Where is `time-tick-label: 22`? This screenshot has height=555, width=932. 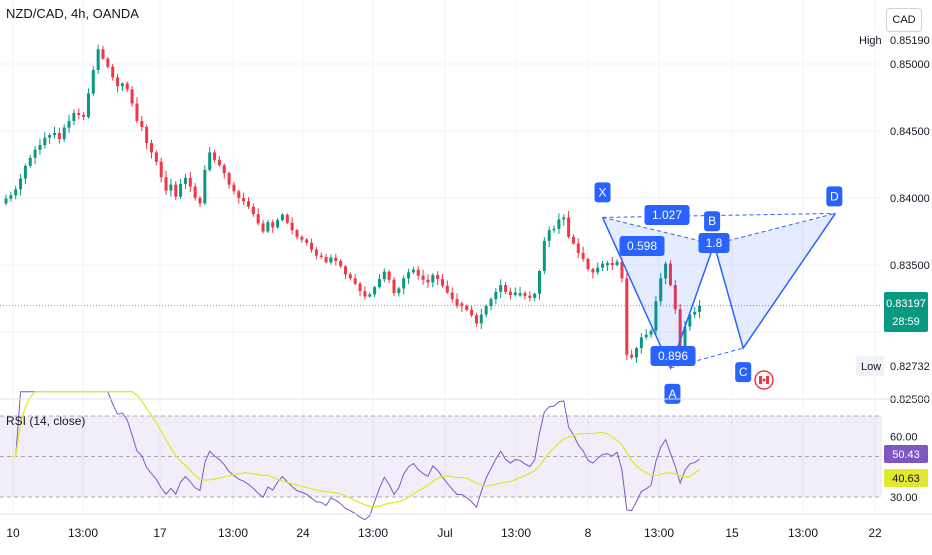 time-tick-label: 22 is located at coordinates (875, 533).